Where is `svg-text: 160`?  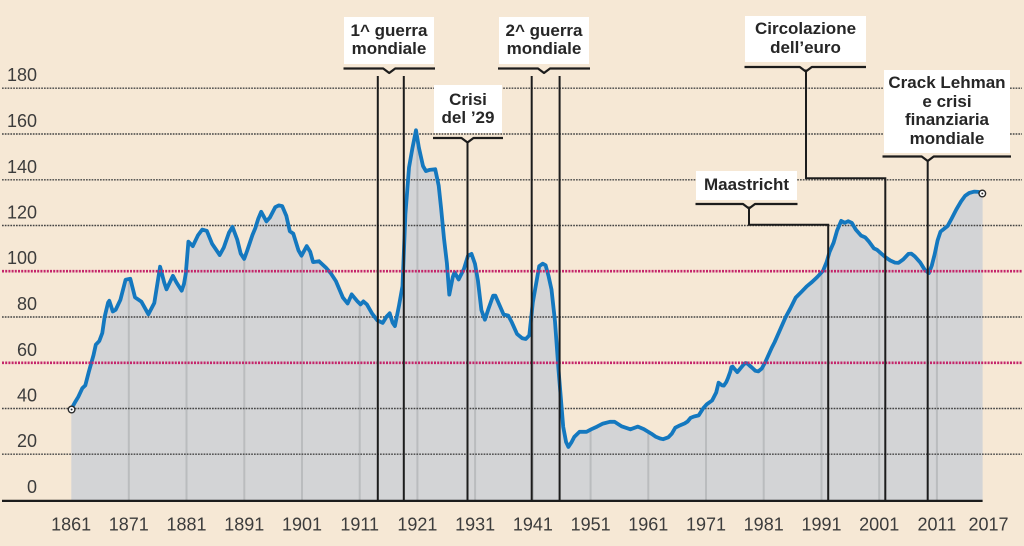 svg-text: 160 is located at coordinates (22, 121).